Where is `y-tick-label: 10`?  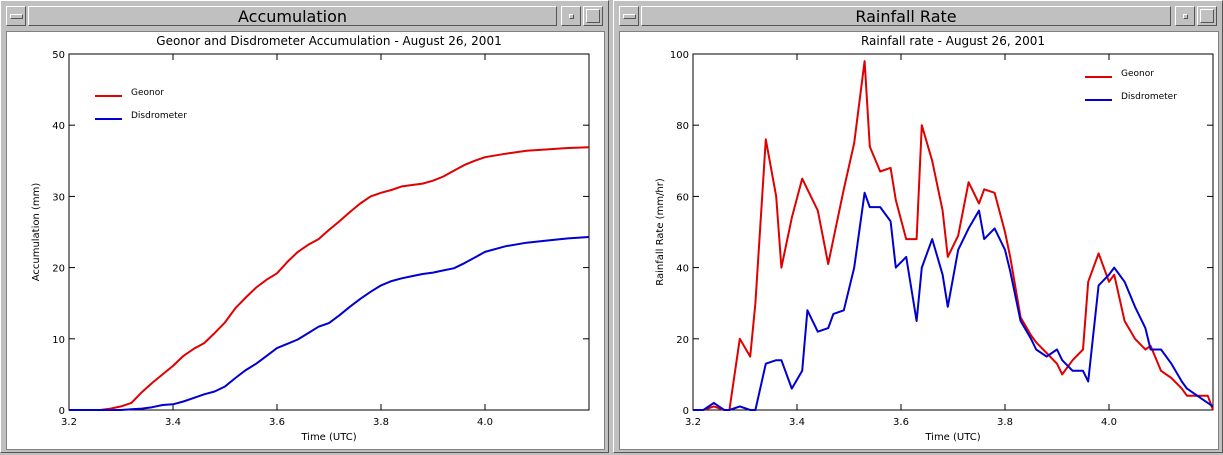
y-tick-label: 10 is located at coordinates (58, 340).